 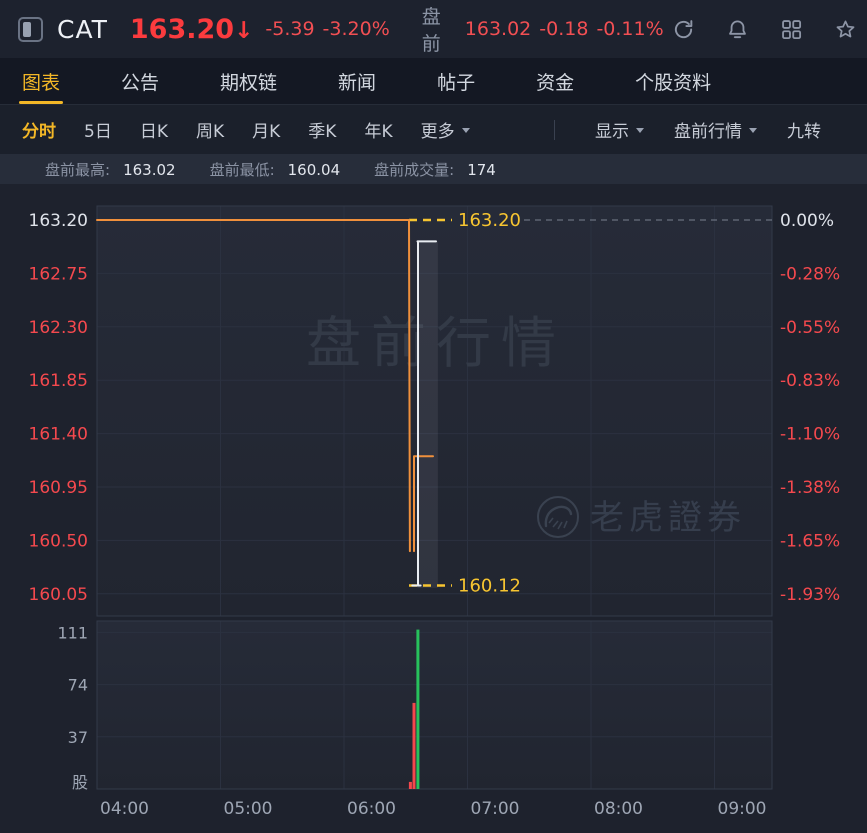 I want to click on session-price: 163.02, so click(x=498, y=29).